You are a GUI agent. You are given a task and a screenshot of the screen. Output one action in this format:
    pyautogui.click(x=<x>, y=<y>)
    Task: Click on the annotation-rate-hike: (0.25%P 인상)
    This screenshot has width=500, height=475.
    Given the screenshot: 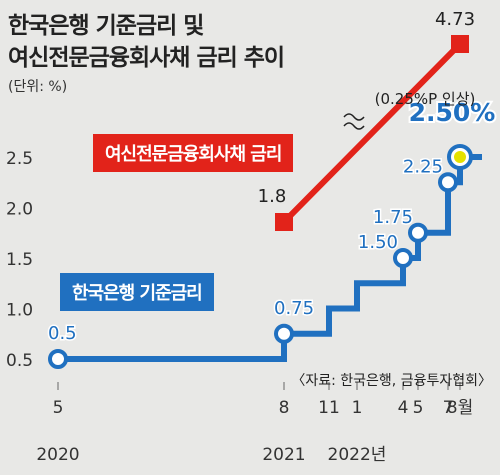 What is the action you would take?
    pyautogui.click(x=425, y=99)
    